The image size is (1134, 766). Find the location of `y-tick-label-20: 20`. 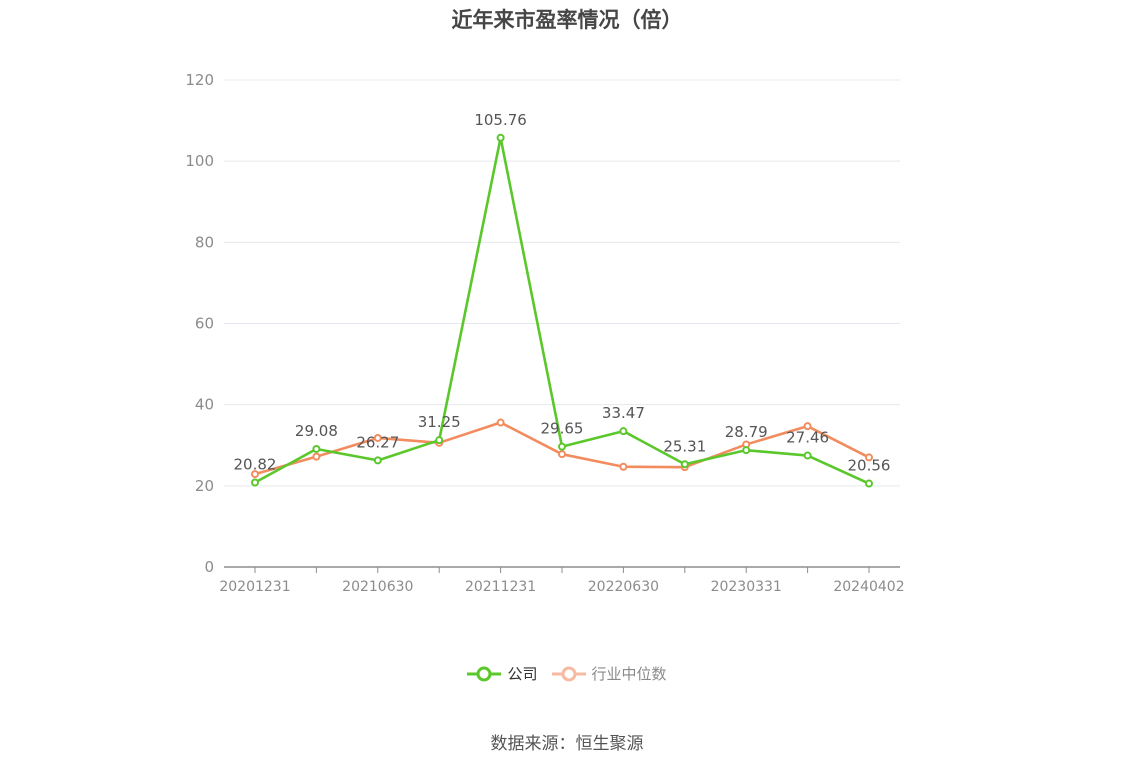

y-tick-label-20: 20 is located at coordinates (204, 486).